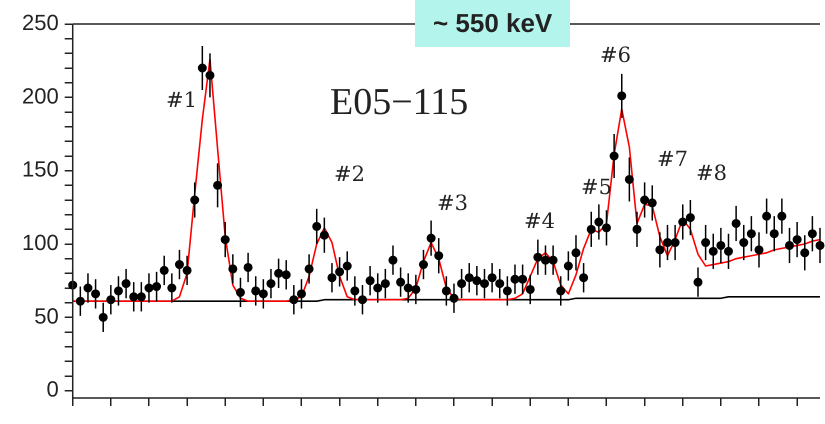  What do you see at coordinates (40, 95) in the screenshot?
I see `y-tick-label: 200` at bounding box center [40, 95].